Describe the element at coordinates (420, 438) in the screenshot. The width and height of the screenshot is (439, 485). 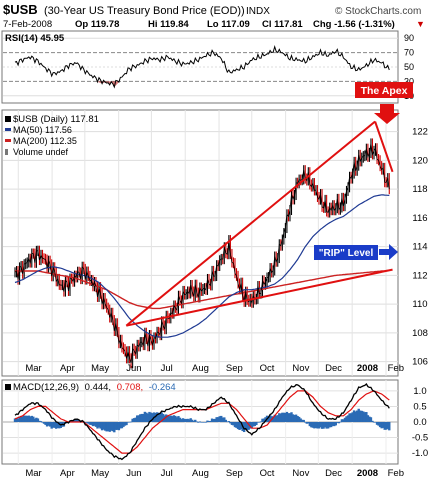
I see `macd-tick-label: -0.5` at that location.